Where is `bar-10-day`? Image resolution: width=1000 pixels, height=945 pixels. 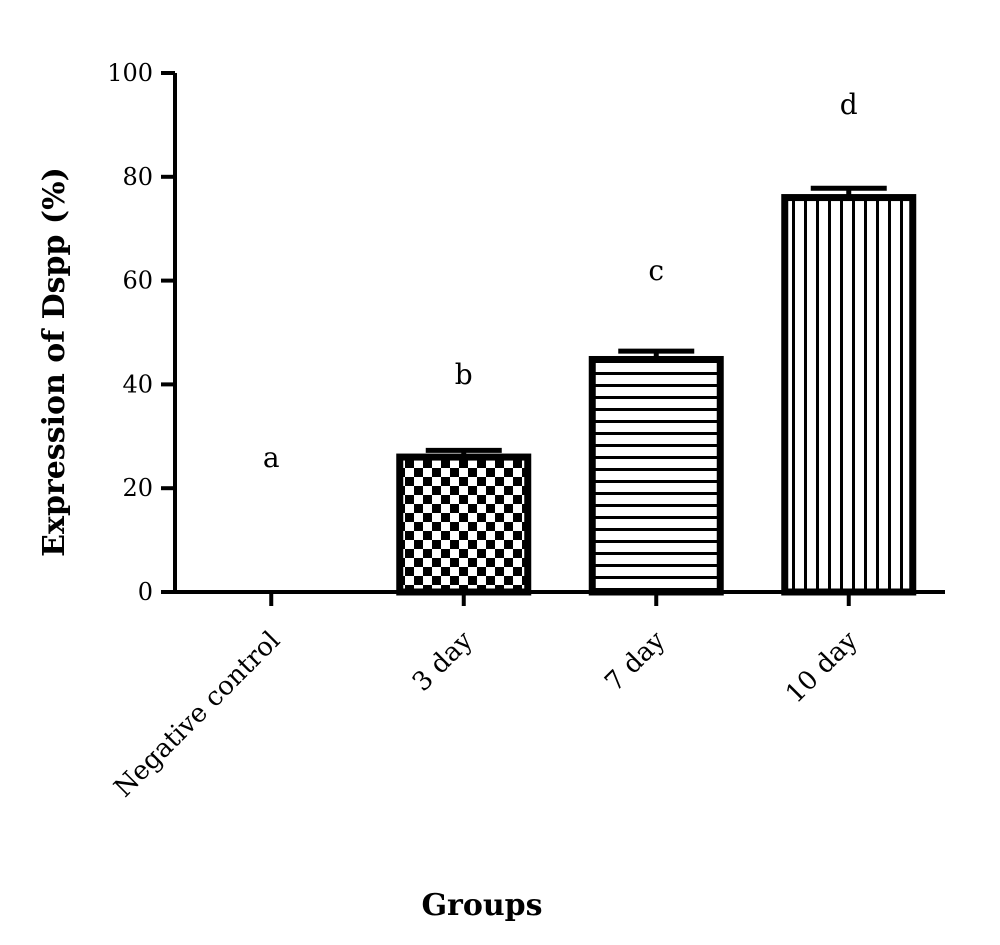 bar-10-day is located at coordinates (849, 395).